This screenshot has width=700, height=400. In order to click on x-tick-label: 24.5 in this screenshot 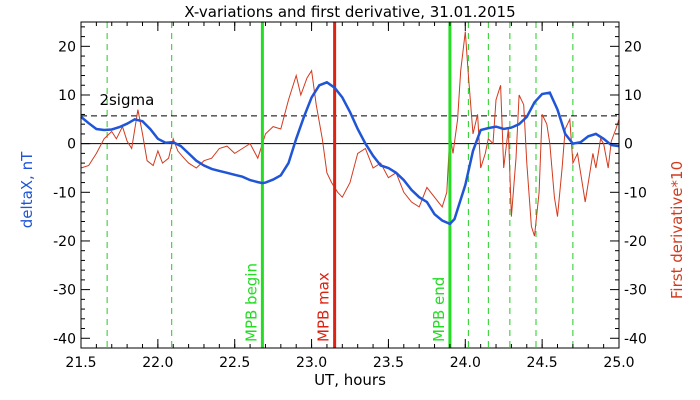, I will do `click(542, 363)`.